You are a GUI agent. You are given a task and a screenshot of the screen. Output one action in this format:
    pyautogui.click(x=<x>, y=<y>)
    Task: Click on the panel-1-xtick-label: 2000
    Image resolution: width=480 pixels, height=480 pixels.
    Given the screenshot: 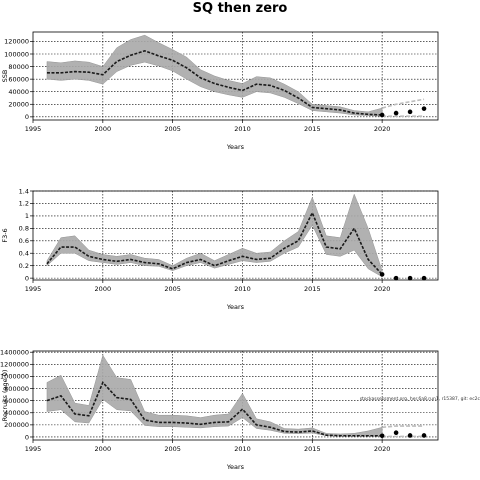 What is the action you would take?
    pyautogui.click(x=103, y=289)
    